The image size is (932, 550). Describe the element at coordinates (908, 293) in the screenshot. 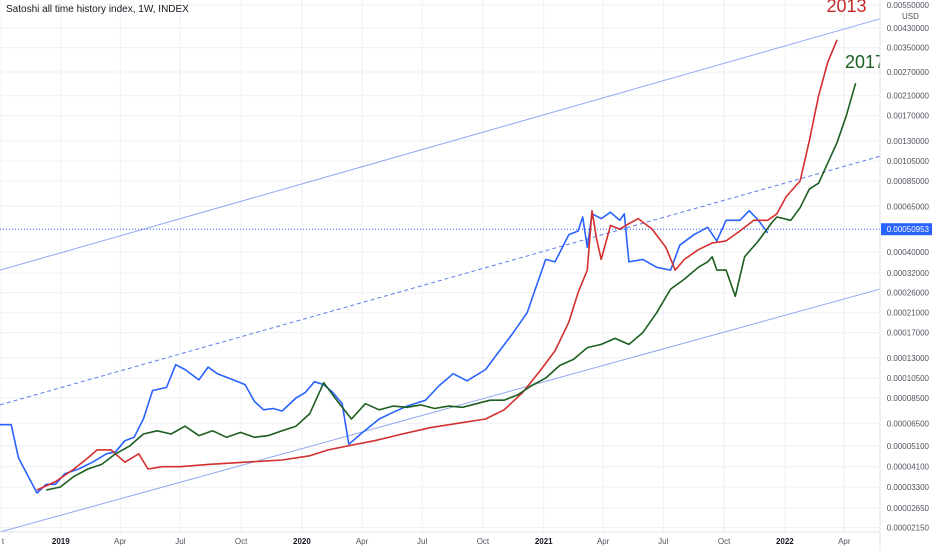

I see `price-tick-label: 0.00026000` at that location.